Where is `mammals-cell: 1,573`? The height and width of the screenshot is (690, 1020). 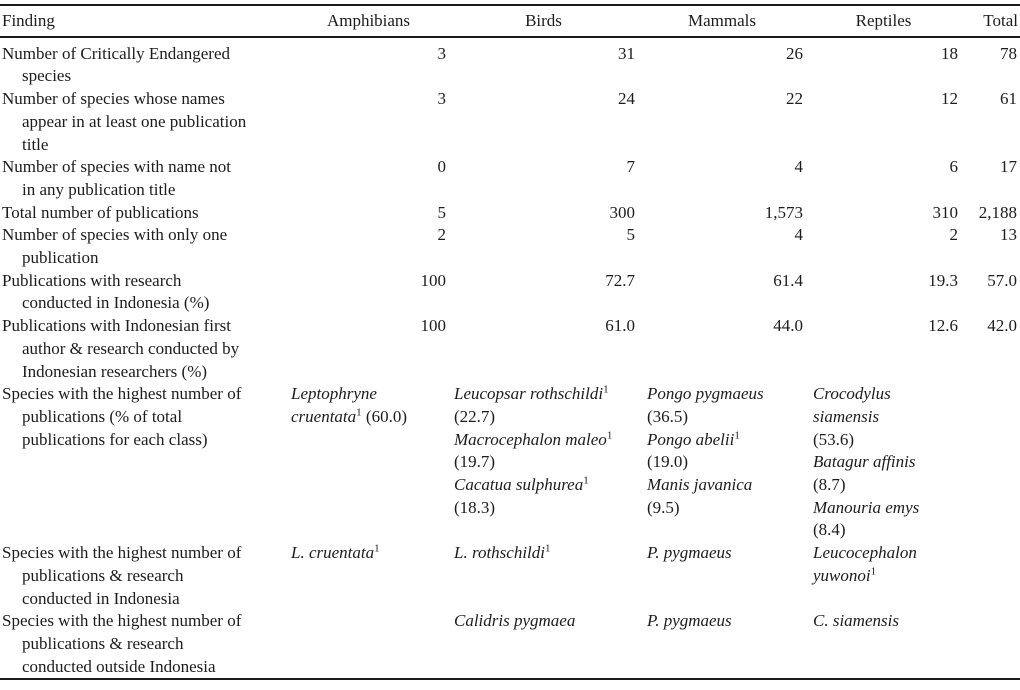
mammals-cell: 1,573 is located at coordinates (783, 212).